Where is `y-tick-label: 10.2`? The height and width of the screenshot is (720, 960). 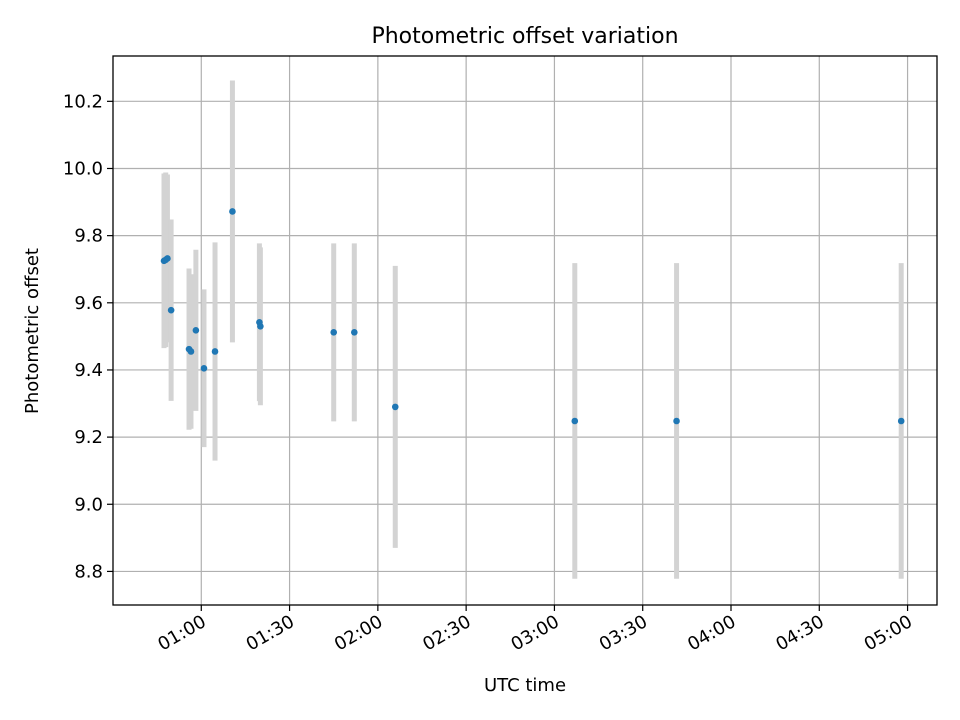 y-tick-label: 10.2 is located at coordinates (83, 101).